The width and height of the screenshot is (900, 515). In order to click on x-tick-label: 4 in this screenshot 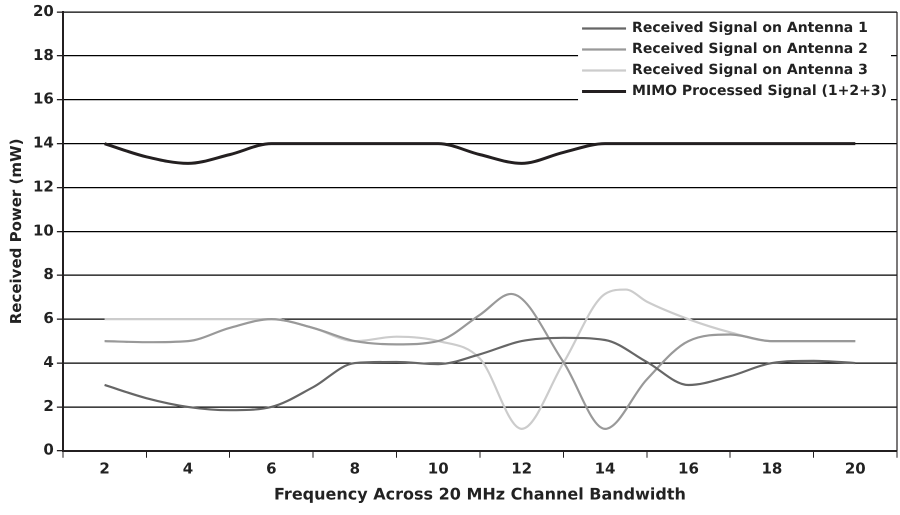, I will do `click(188, 469)`.